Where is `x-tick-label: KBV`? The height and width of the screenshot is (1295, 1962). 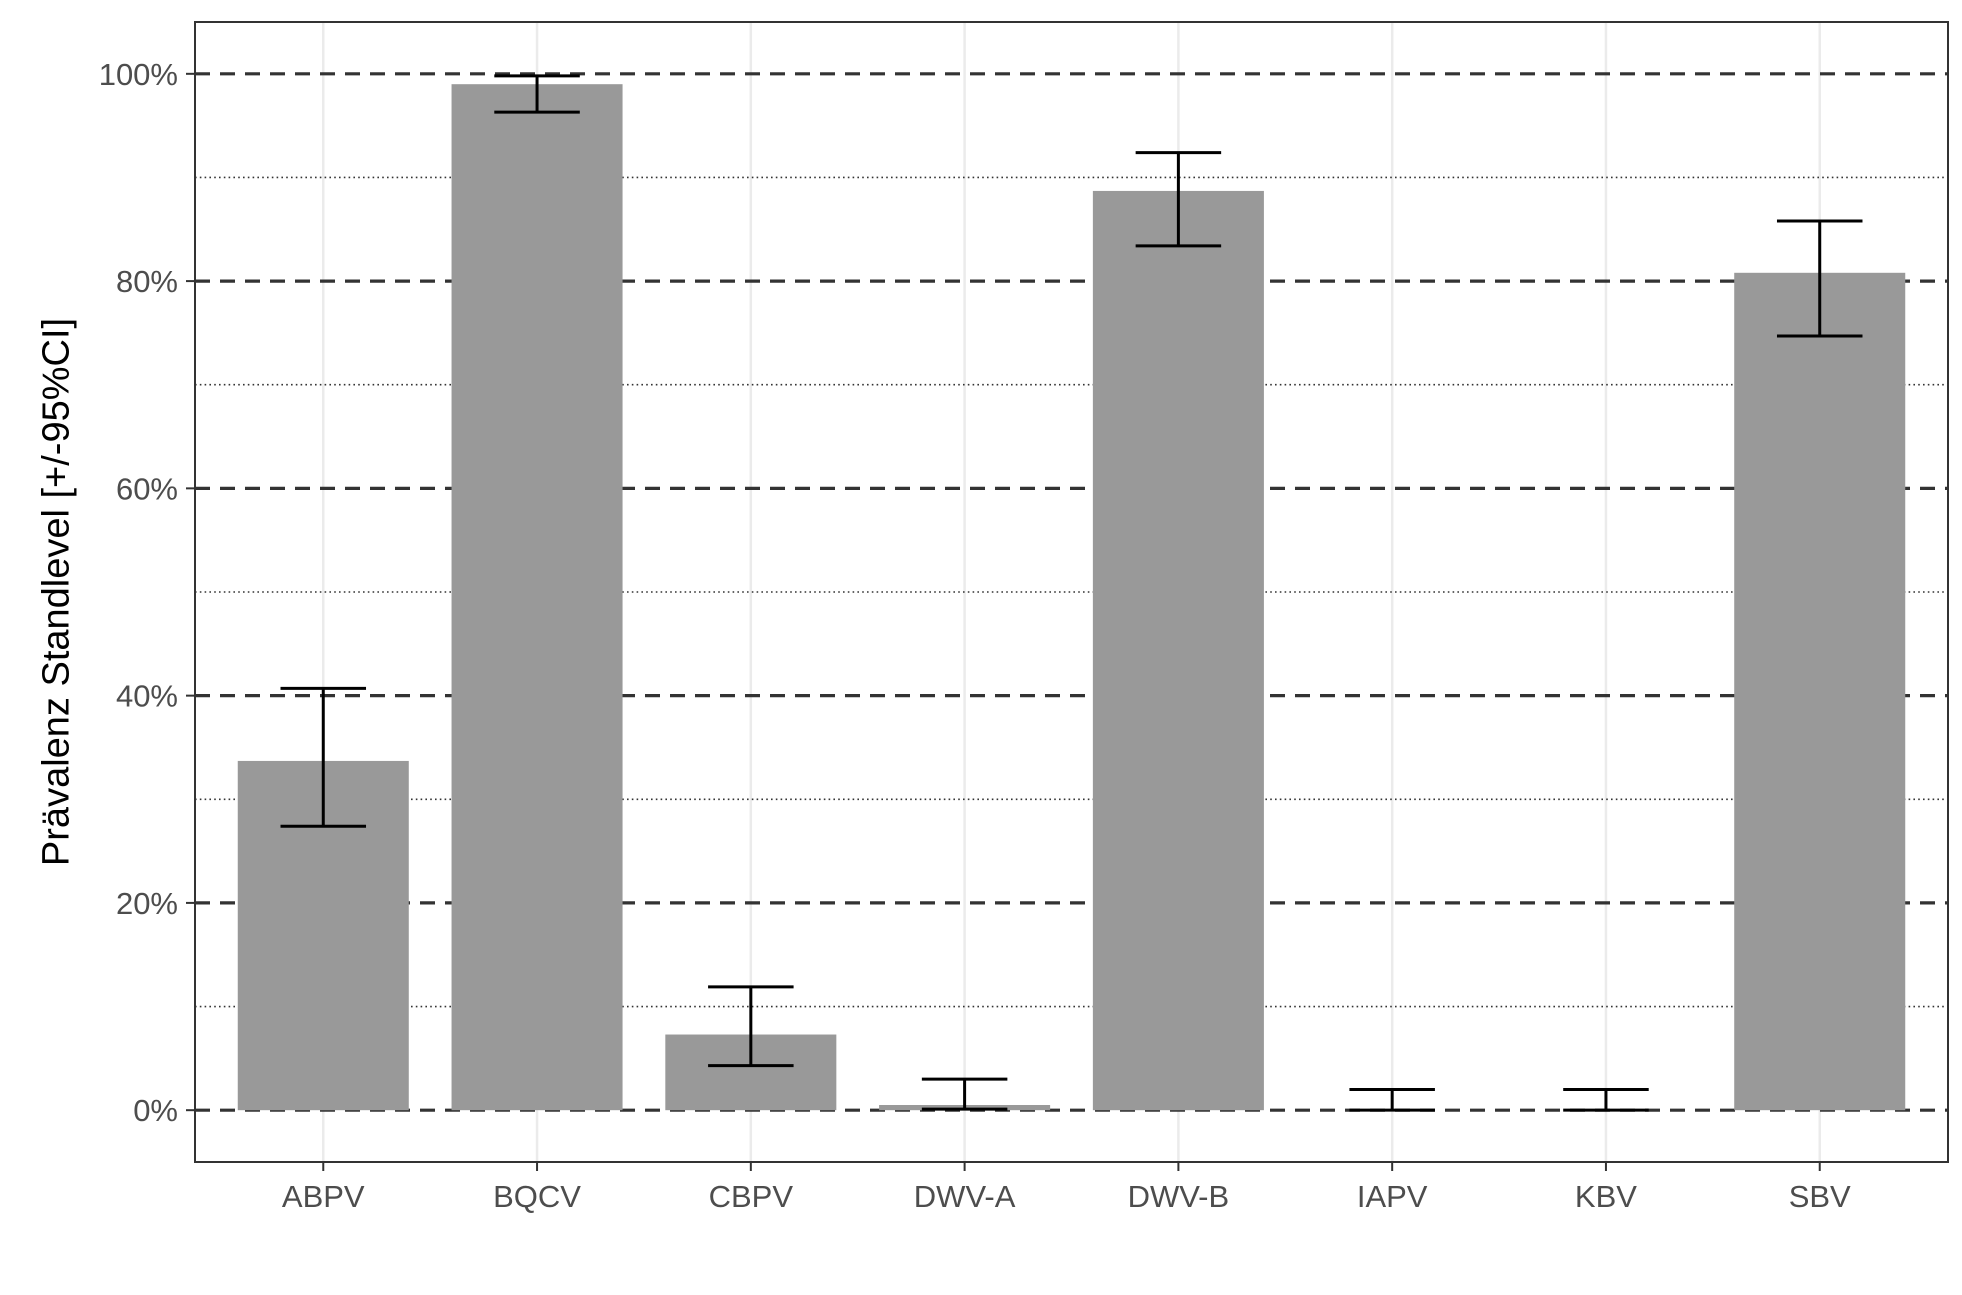
x-tick-label: KBV is located at coordinates (1606, 1196).